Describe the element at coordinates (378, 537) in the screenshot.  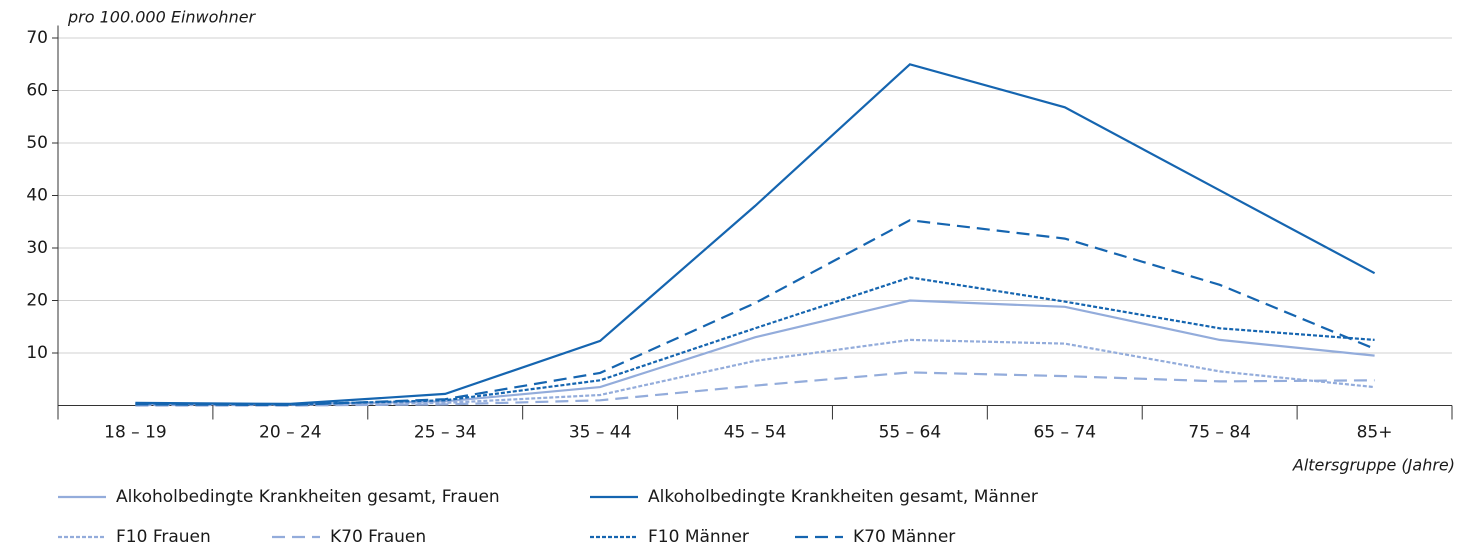
I see `legend-label: K70 Frauen` at that location.